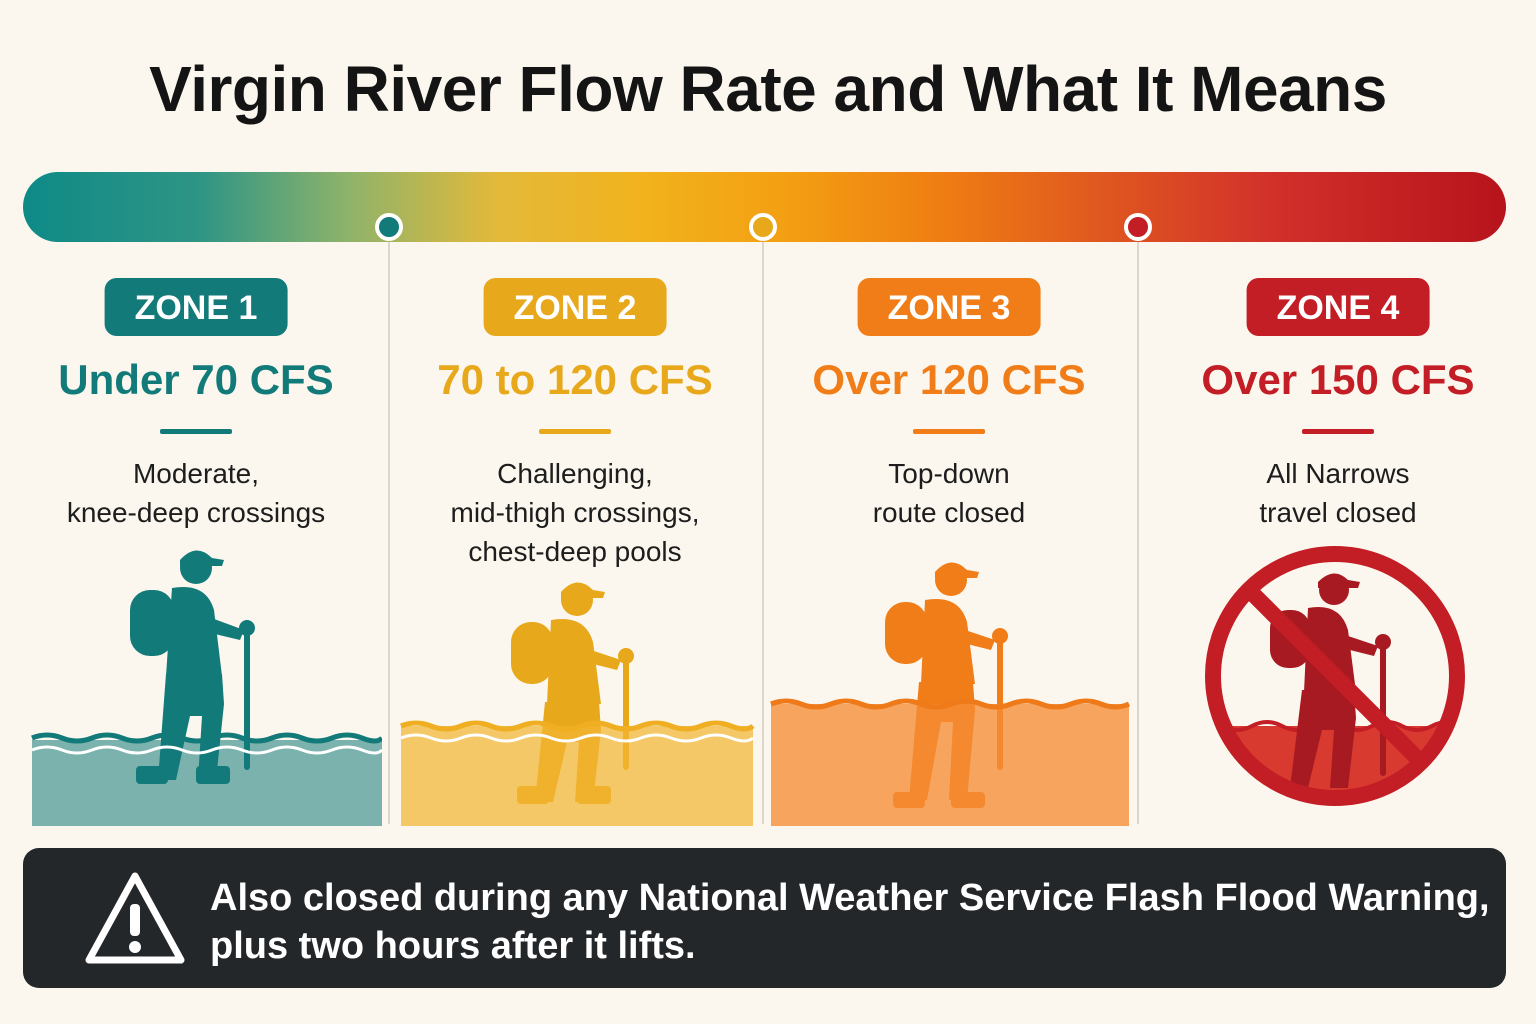 Image resolution: width=1536 pixels, height=1024 pixels. What do you see at coordinates (949, 493) in the screenshot?
I see `zone-description: Top-down route closed` at bounding box center [949, 493].